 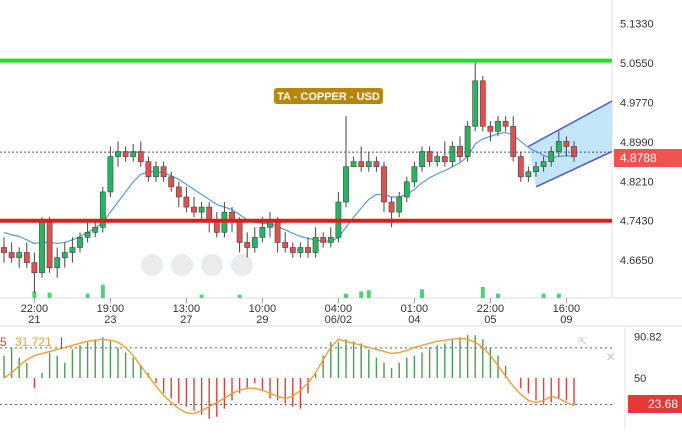 What do you see at coordinates (182, 265) in the screenshot?
I see `nav-move-icon` at bounding box center [182, 265].